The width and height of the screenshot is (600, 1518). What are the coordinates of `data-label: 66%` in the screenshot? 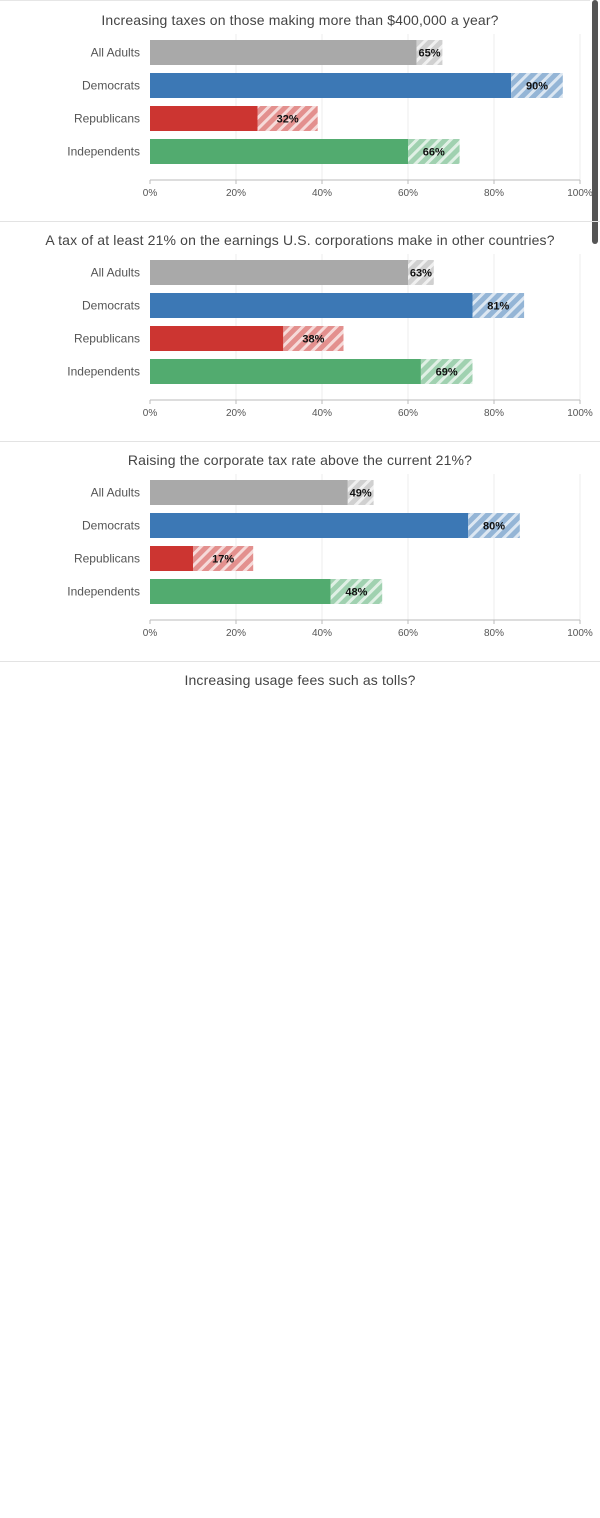 It's located at (434, 153).